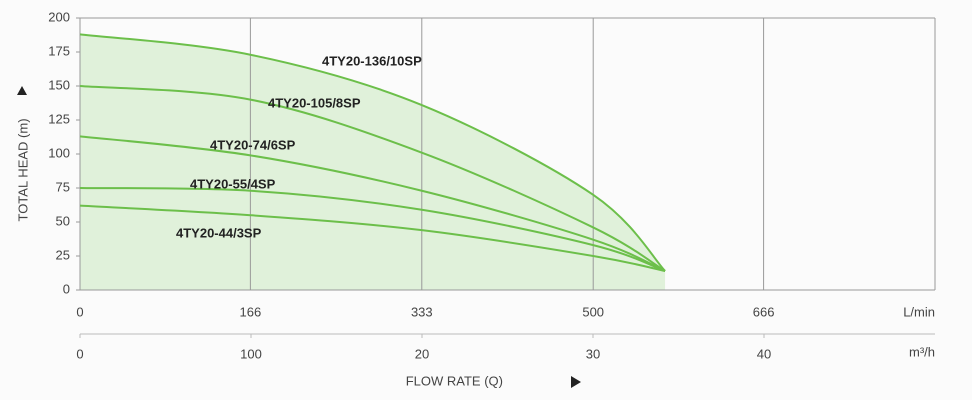  I want to click on y-tick-label: 125, so click(59, 118).